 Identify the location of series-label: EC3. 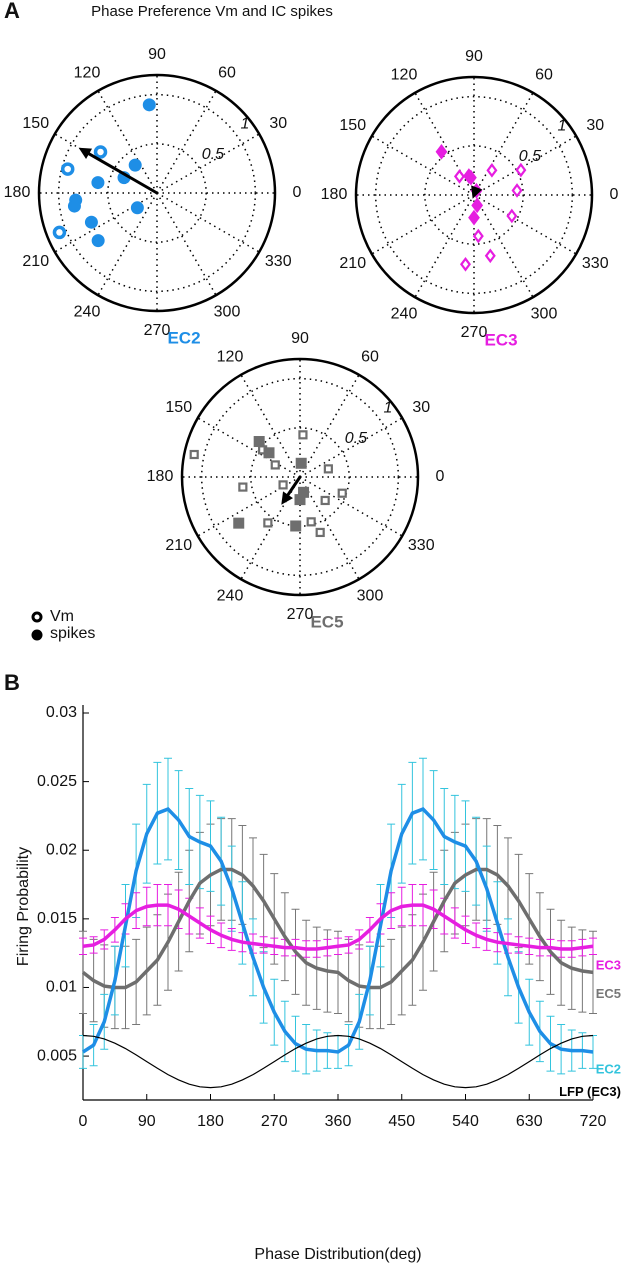
(608, 965).